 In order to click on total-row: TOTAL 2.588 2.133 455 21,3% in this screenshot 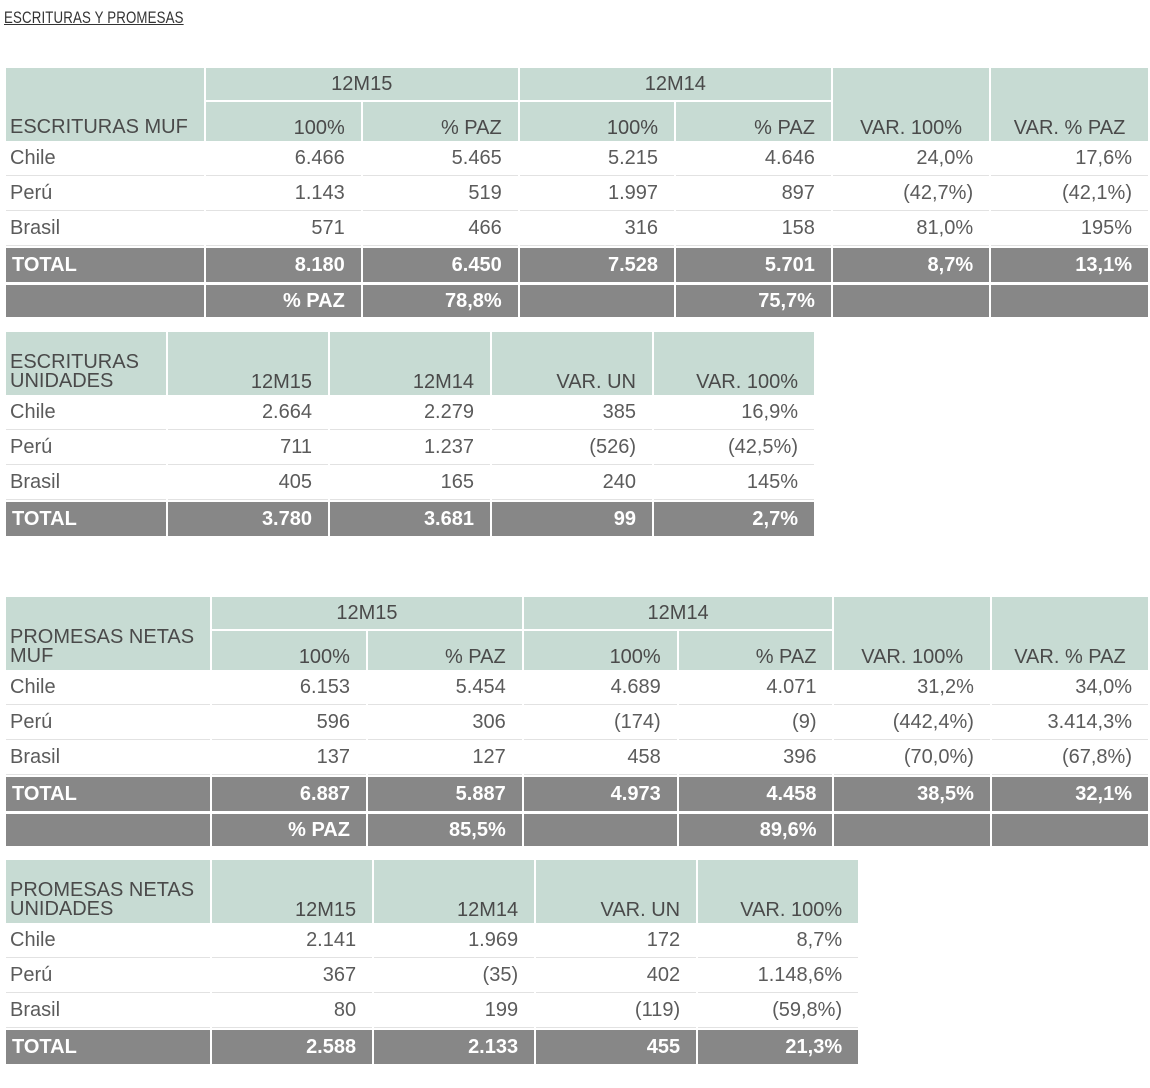, I will do `click(432, 1046)`.